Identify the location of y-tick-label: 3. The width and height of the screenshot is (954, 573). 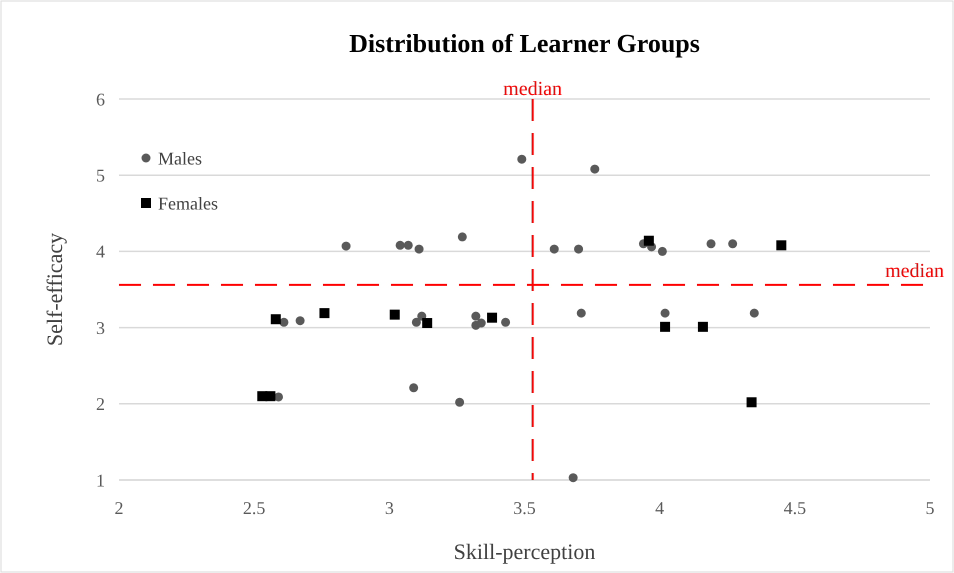
(100, 328).